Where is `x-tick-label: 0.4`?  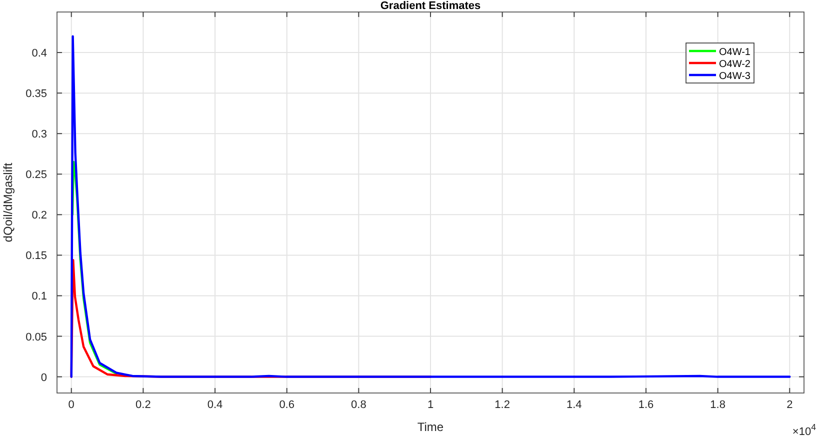
x-tick-label: 0.4 is located at coordinates (215, 405).